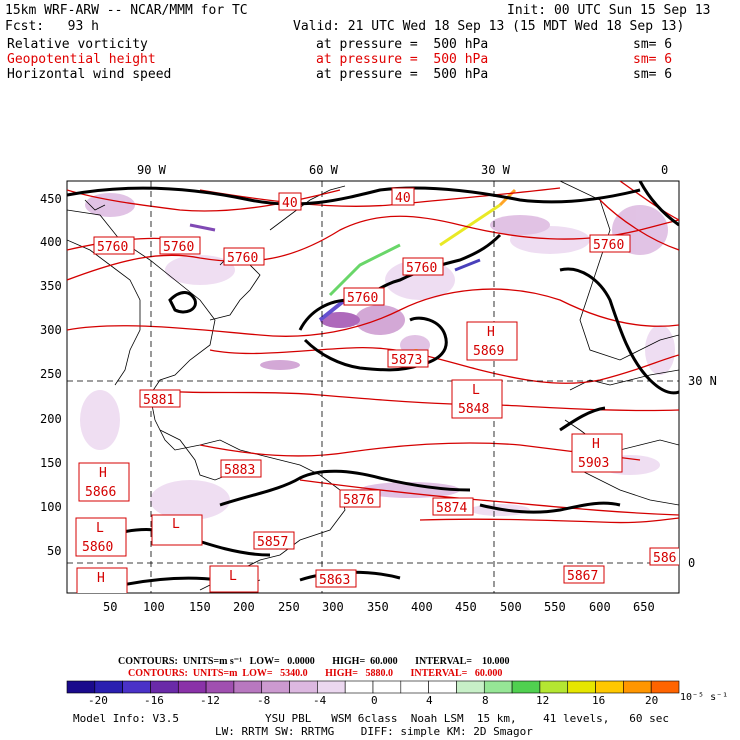  I want to click on field-sm-vorticity: sm= 6, so click(653, 44).